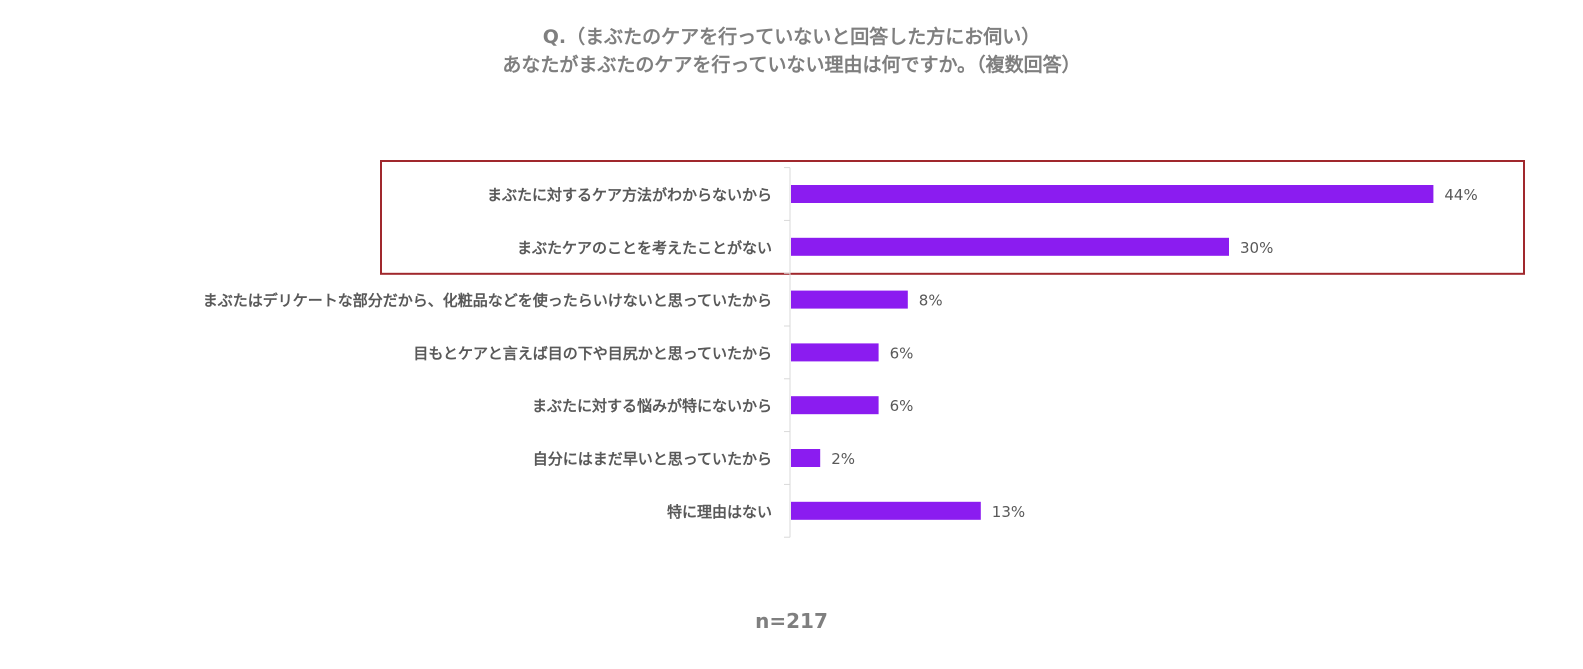 This screenshot has width=1583, height=669. What do you see at coordinates (629, 195) in the screenshot?
I see `category-label: まぶたに対するケア方法がわからないから` at bounding box center [629, 195].